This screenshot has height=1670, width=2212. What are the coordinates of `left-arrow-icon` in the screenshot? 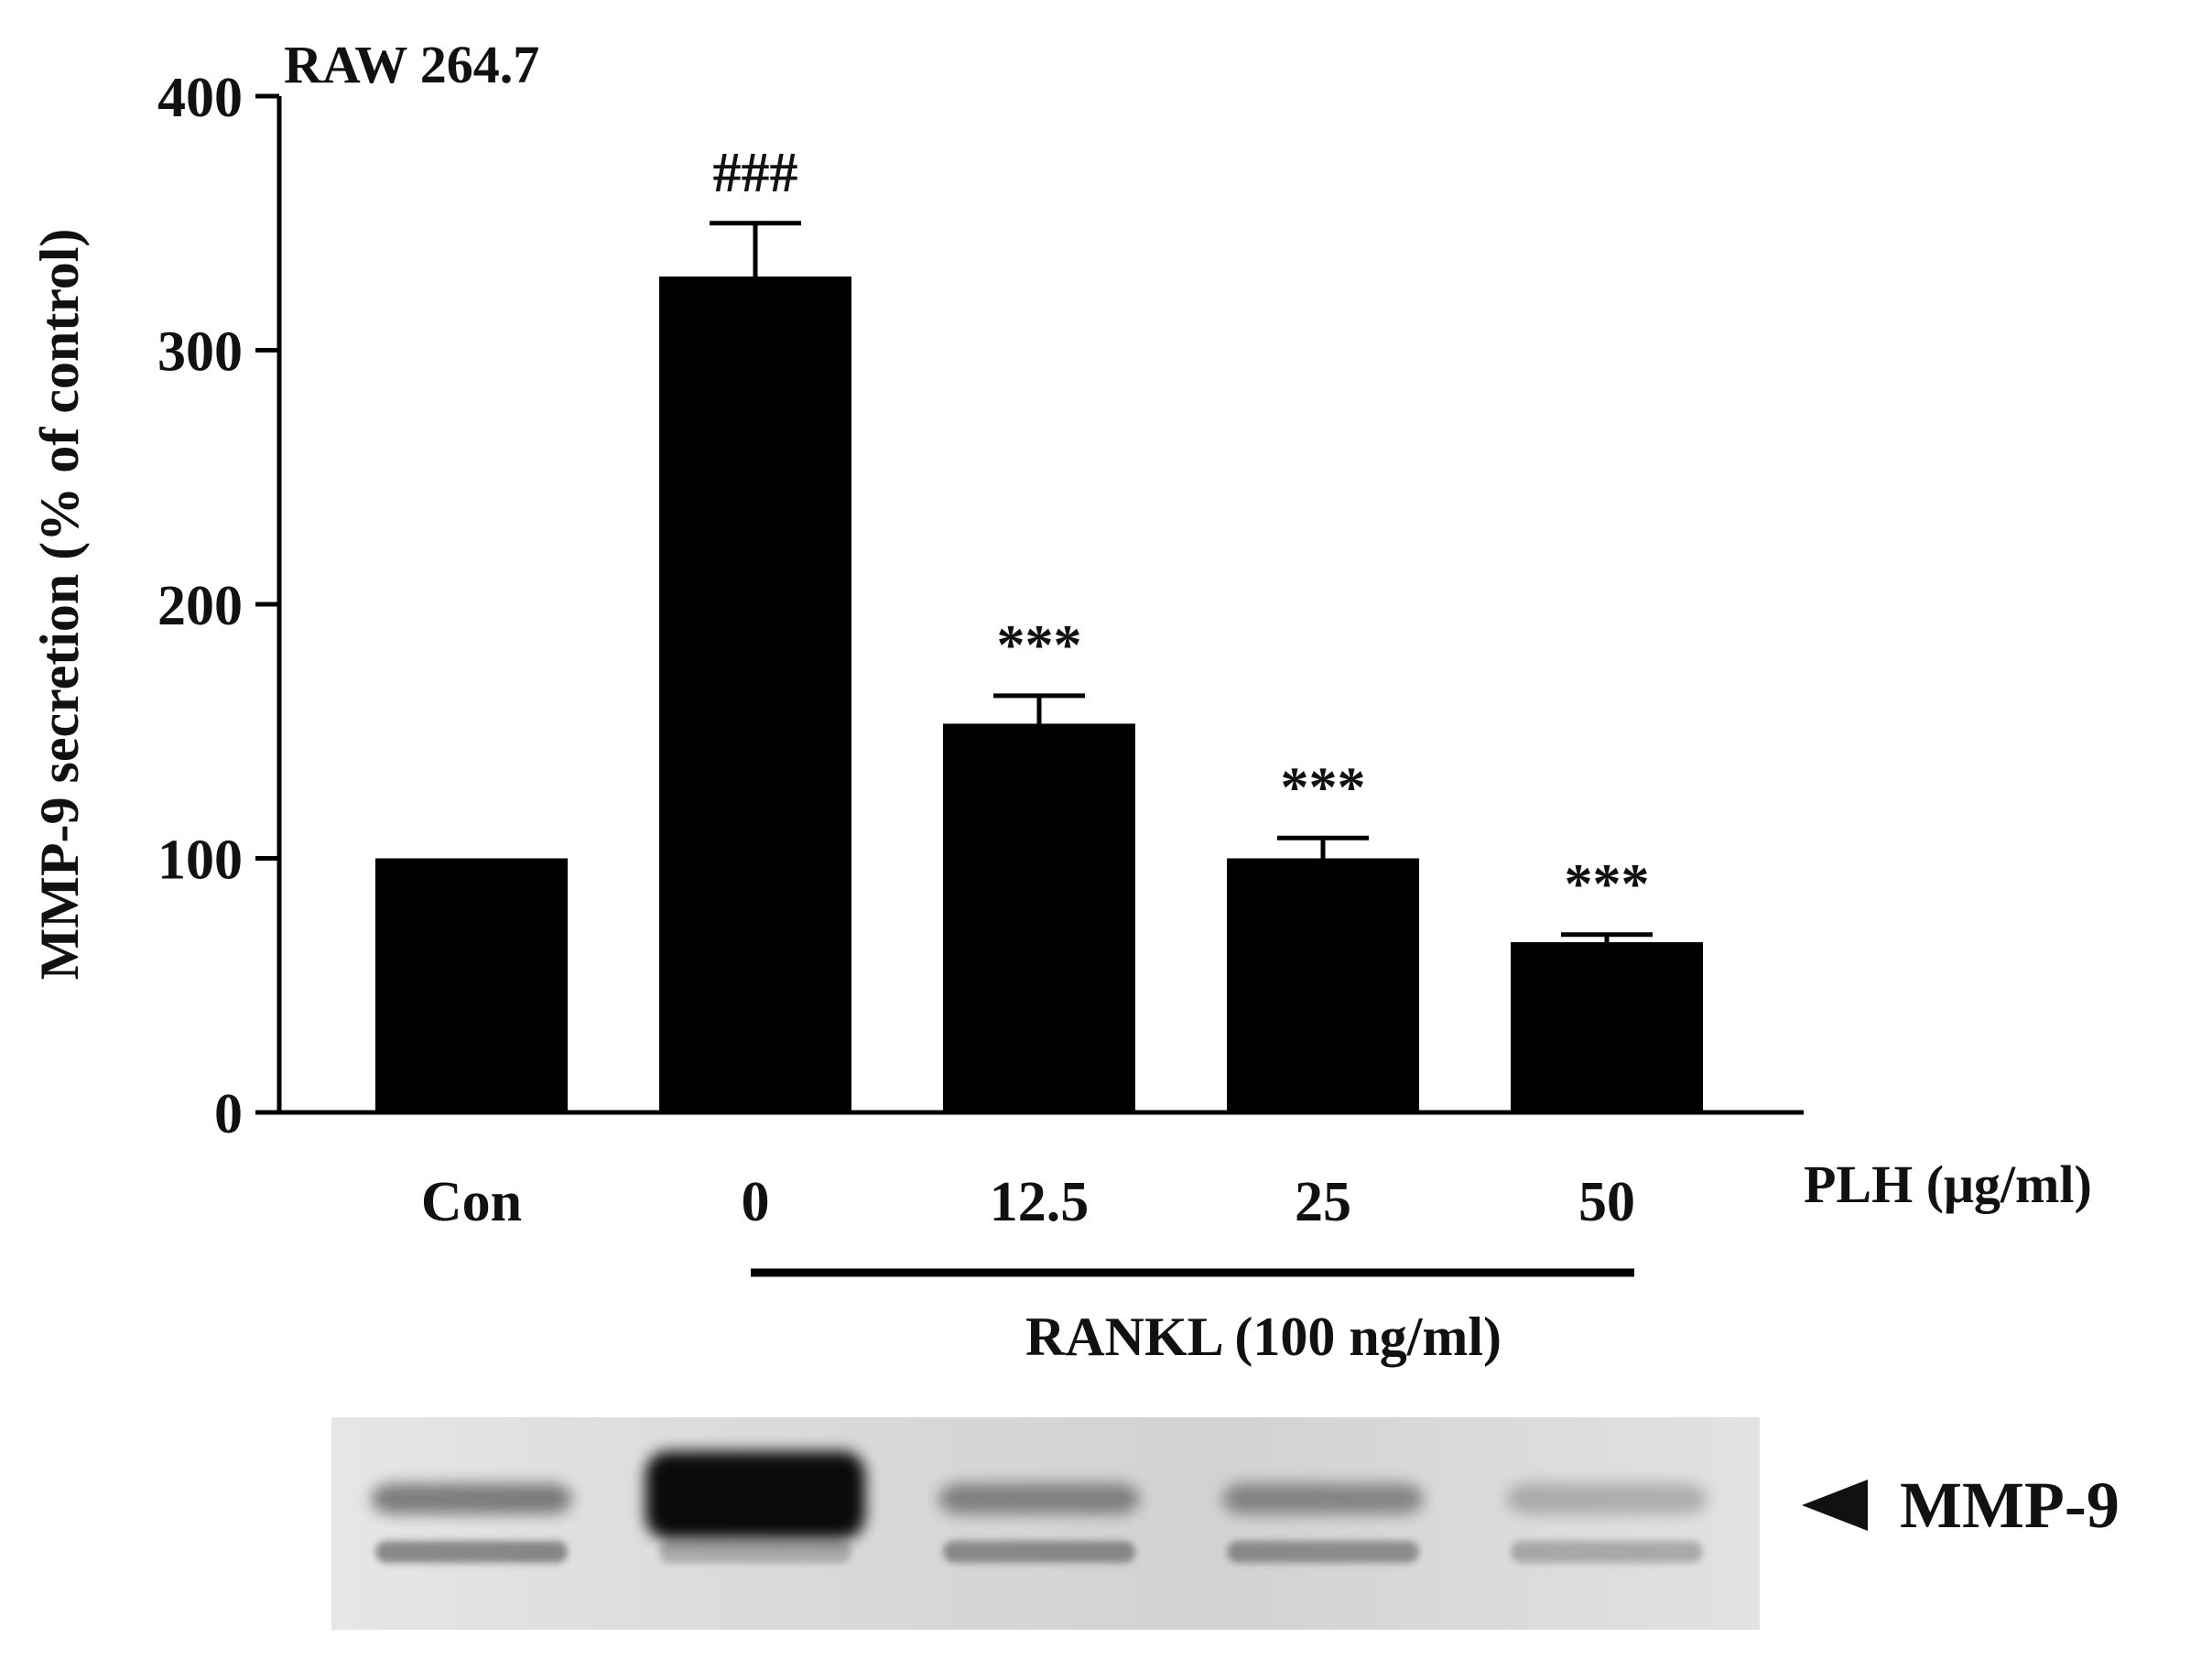 It's located at (1835, 1505).